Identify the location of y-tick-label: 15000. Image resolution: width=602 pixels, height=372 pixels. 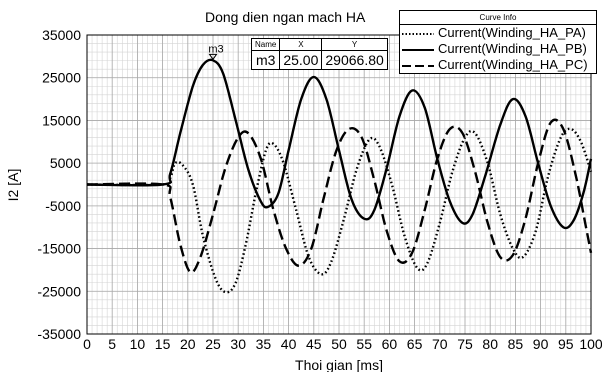
(61, 120).